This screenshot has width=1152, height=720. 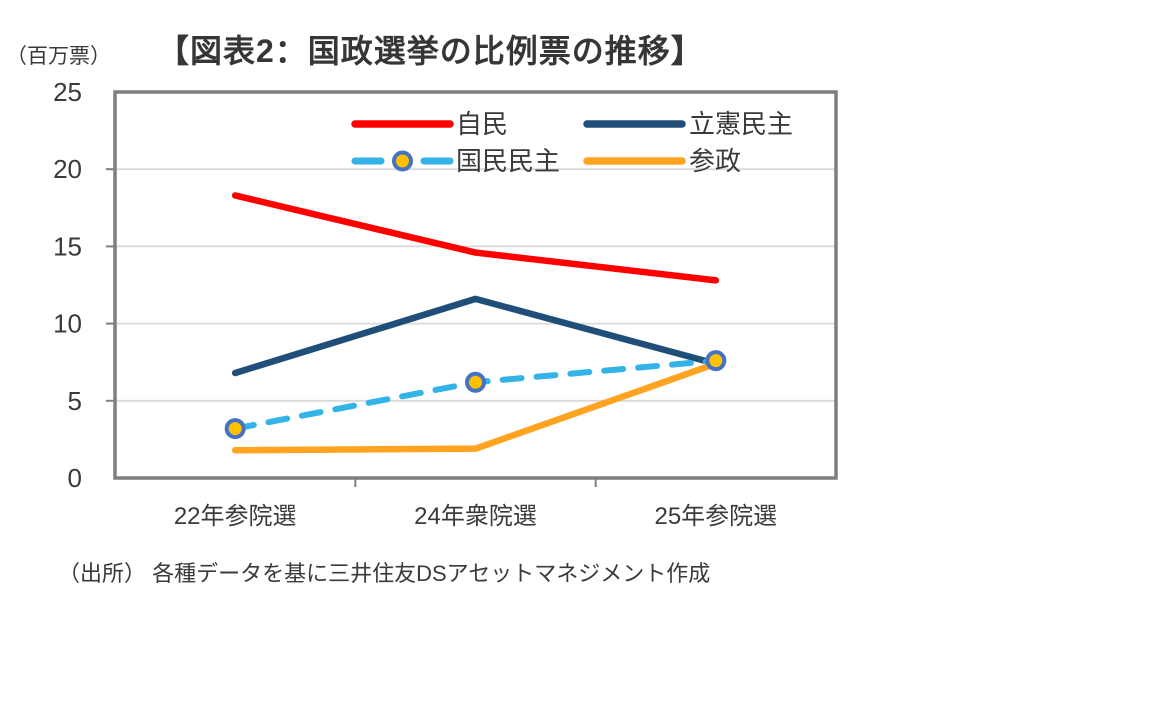 I want to click on legend-label-sanseito: 参政, so click(x=715, y=161).